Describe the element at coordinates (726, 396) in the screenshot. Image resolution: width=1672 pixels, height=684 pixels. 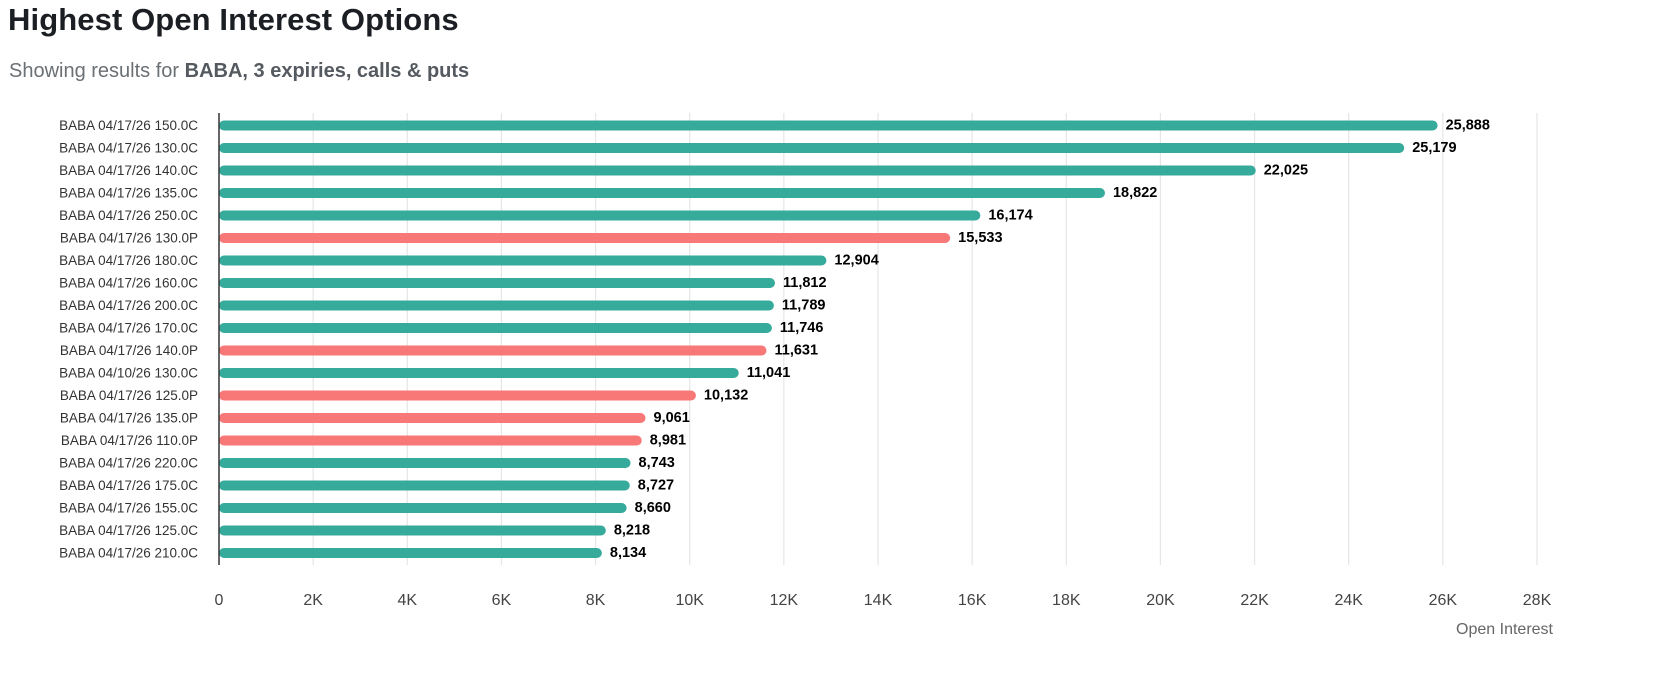
I see `value-label: 10,132` at that location.